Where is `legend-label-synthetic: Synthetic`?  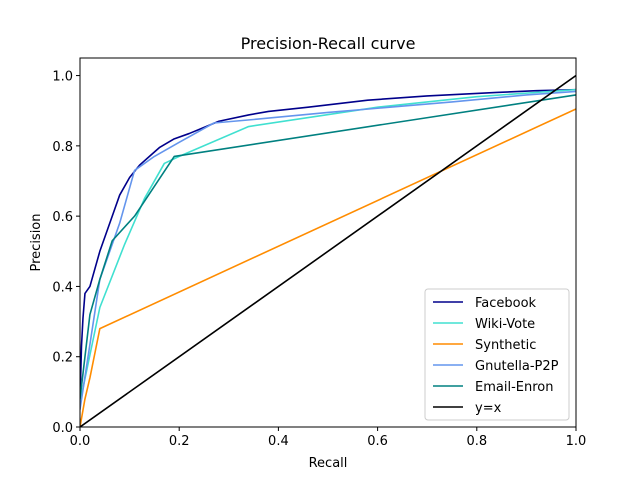
legend-label-synthetic: Synthetic is located at coordinates (505, 345).